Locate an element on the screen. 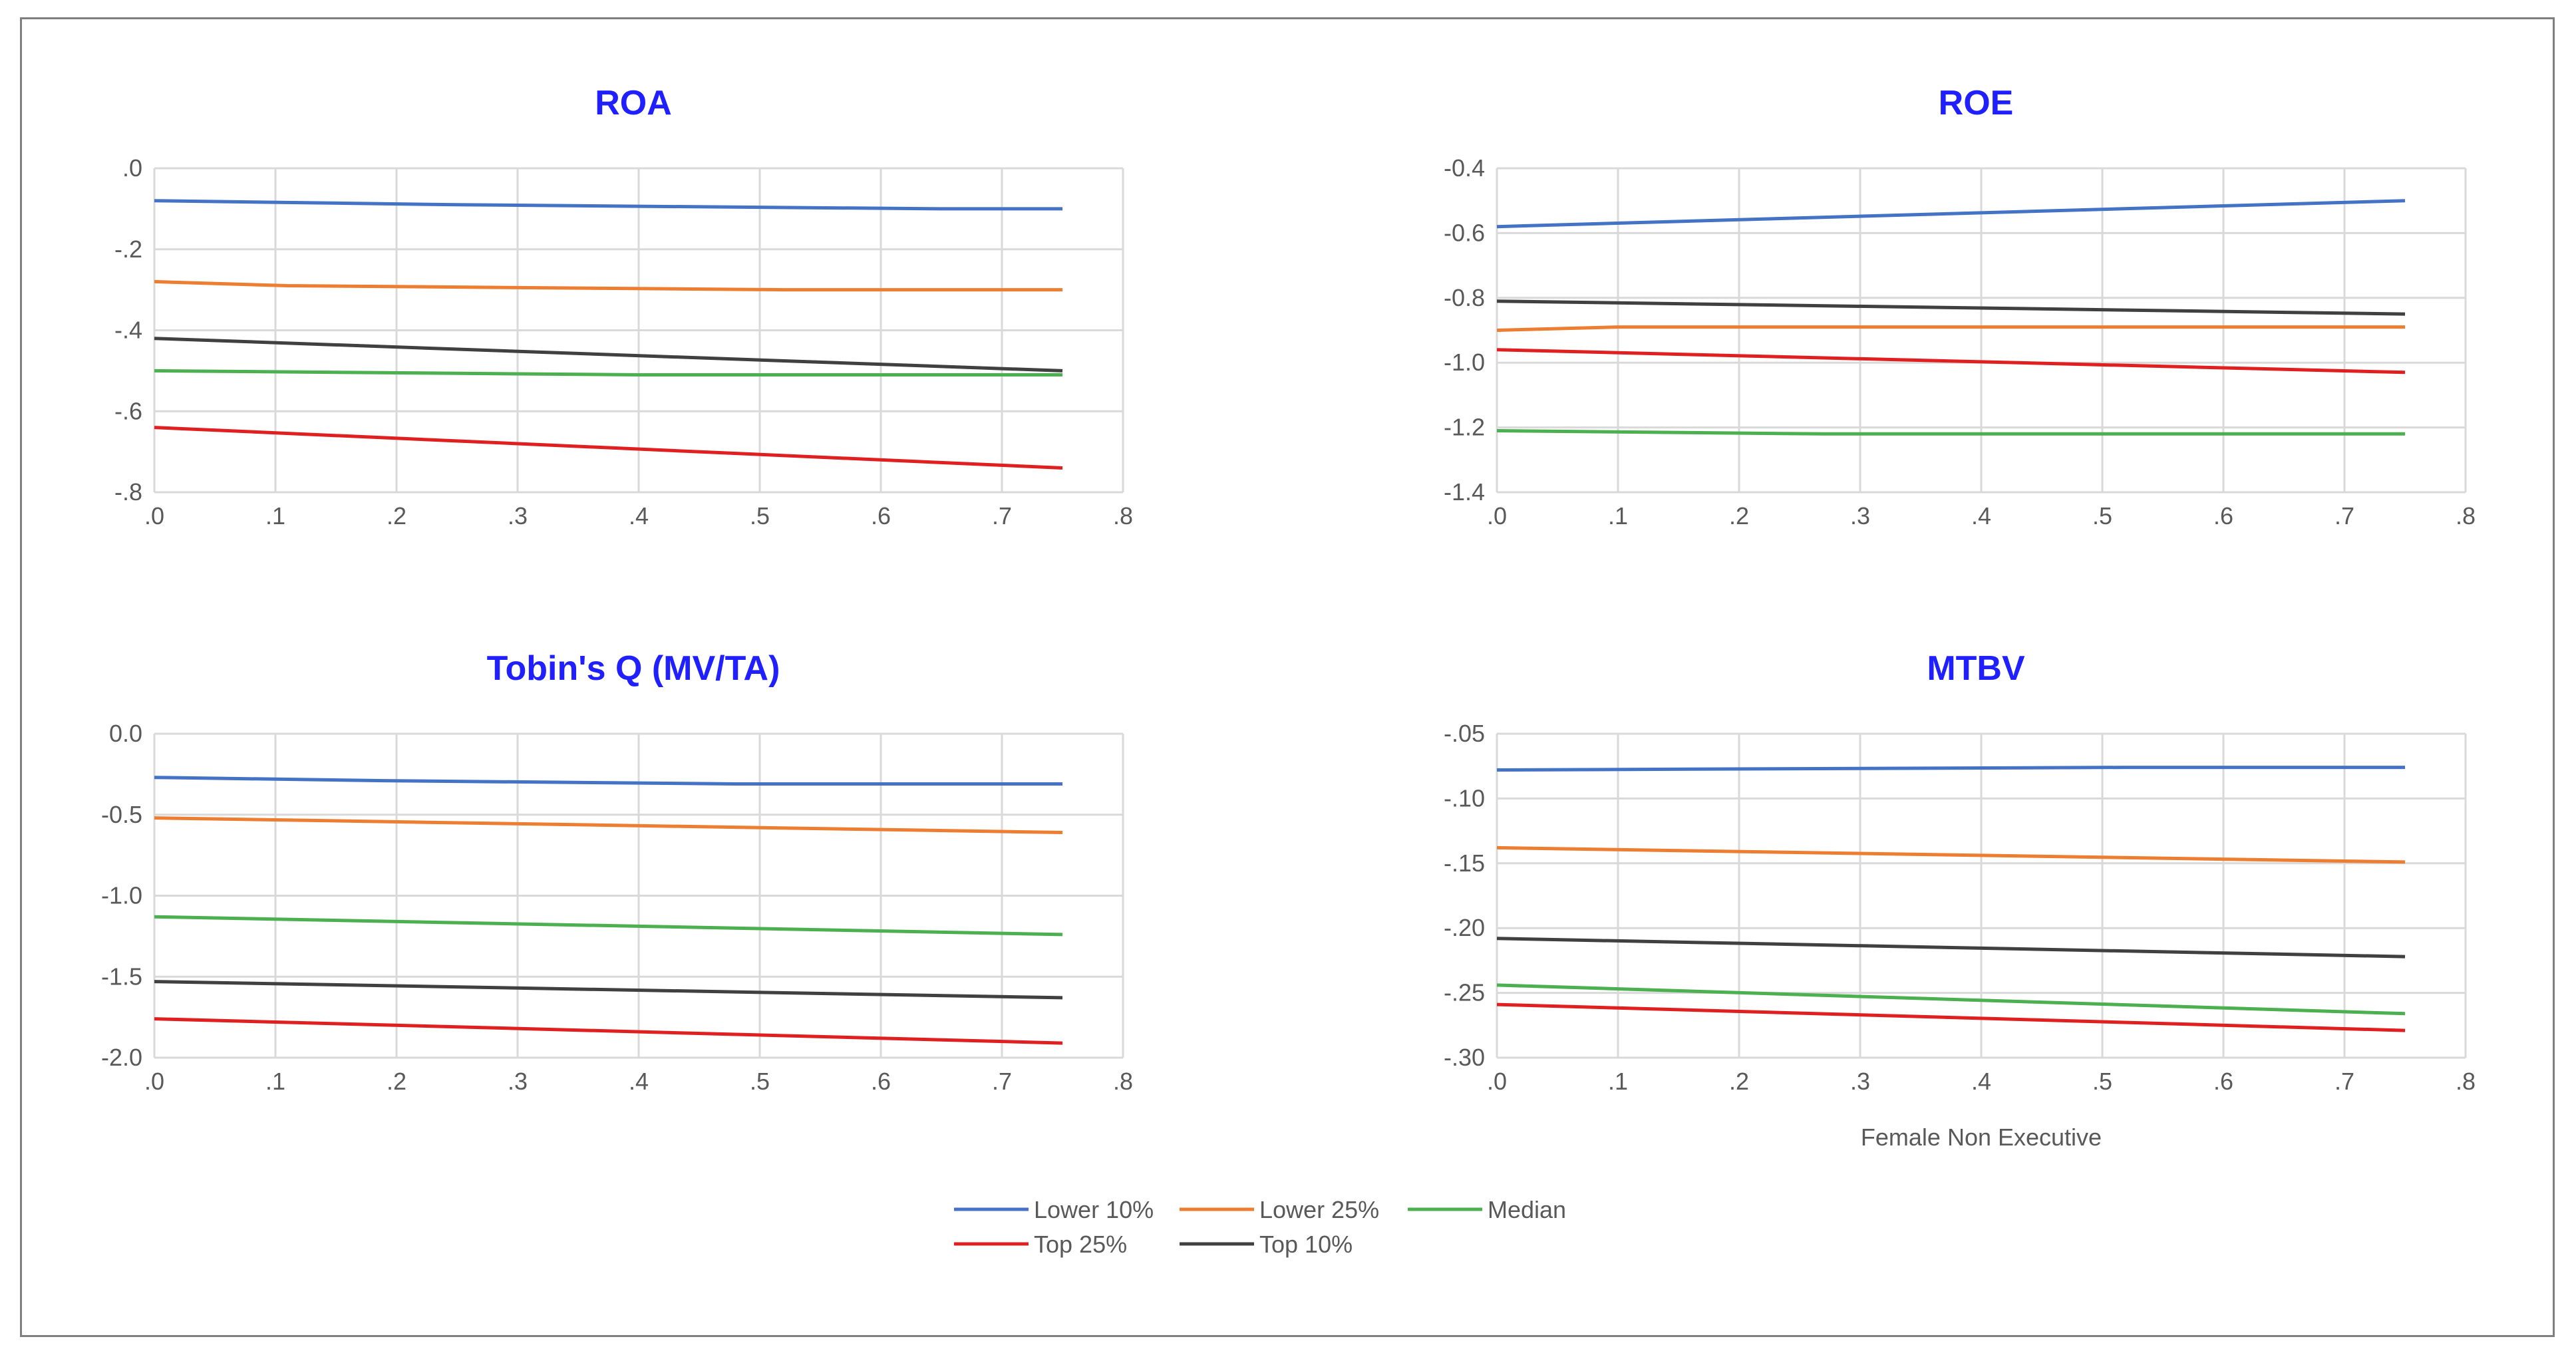  y-tick-label: -.15 is located at coordinates (1464, 863).